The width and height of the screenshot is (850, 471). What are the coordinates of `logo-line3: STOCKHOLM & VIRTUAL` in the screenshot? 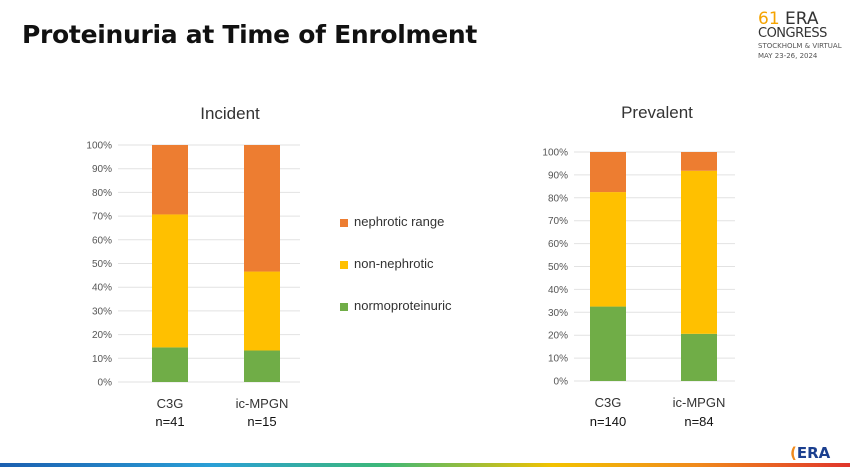 It's located at (800, 46).